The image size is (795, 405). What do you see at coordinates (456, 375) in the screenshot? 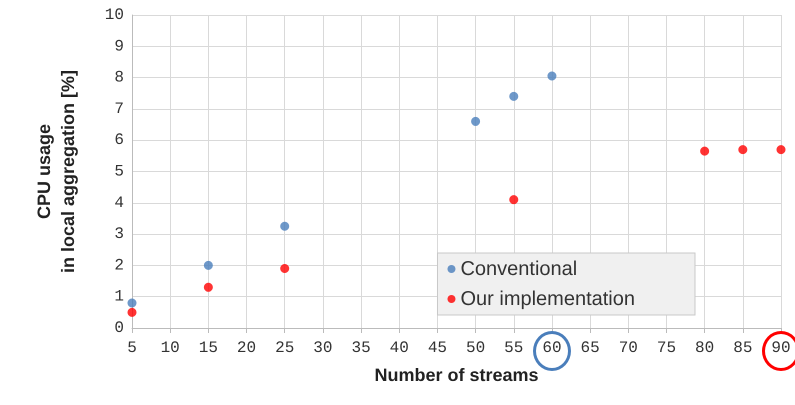
I see `x-axis-title: Number of streams` at bounding box center [456, 375].